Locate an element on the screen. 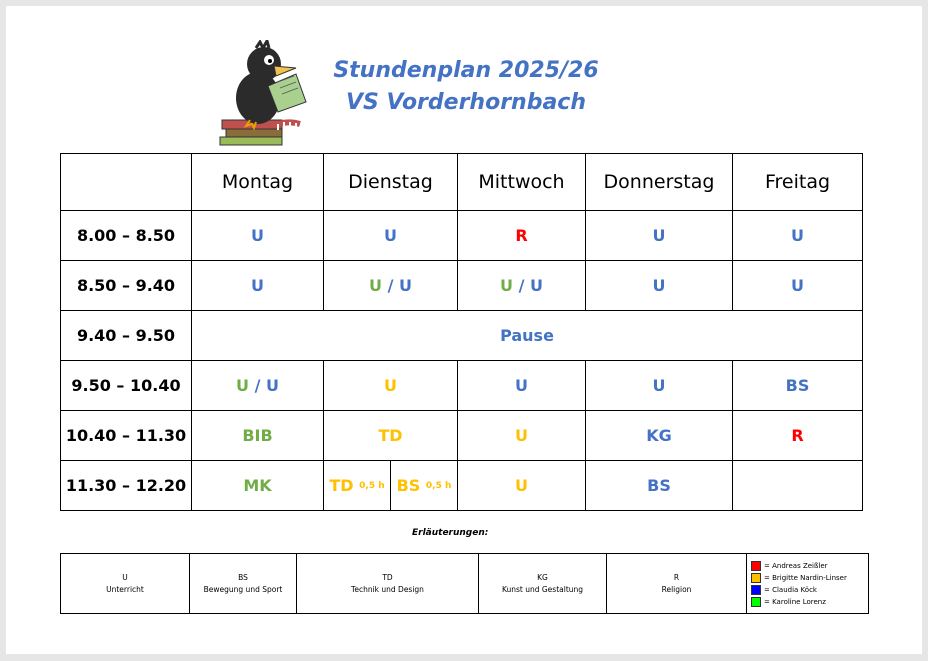  raven-reading-book-illustration is located at coordinates (266, 95).